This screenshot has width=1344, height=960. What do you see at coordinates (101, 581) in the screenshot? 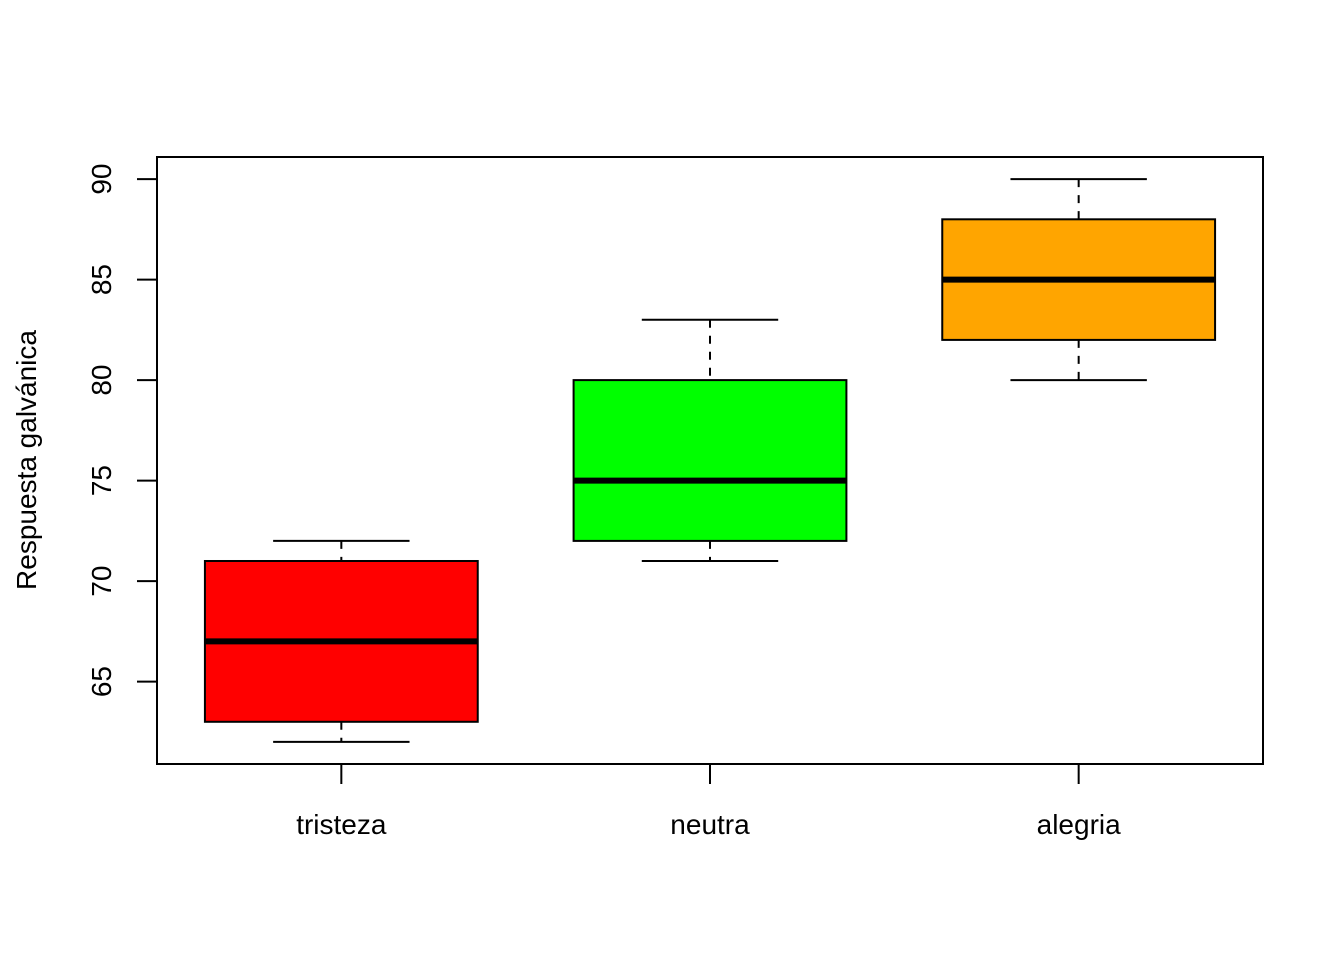
I see `y-tick-label: 70` at bounding box center [101, 581].